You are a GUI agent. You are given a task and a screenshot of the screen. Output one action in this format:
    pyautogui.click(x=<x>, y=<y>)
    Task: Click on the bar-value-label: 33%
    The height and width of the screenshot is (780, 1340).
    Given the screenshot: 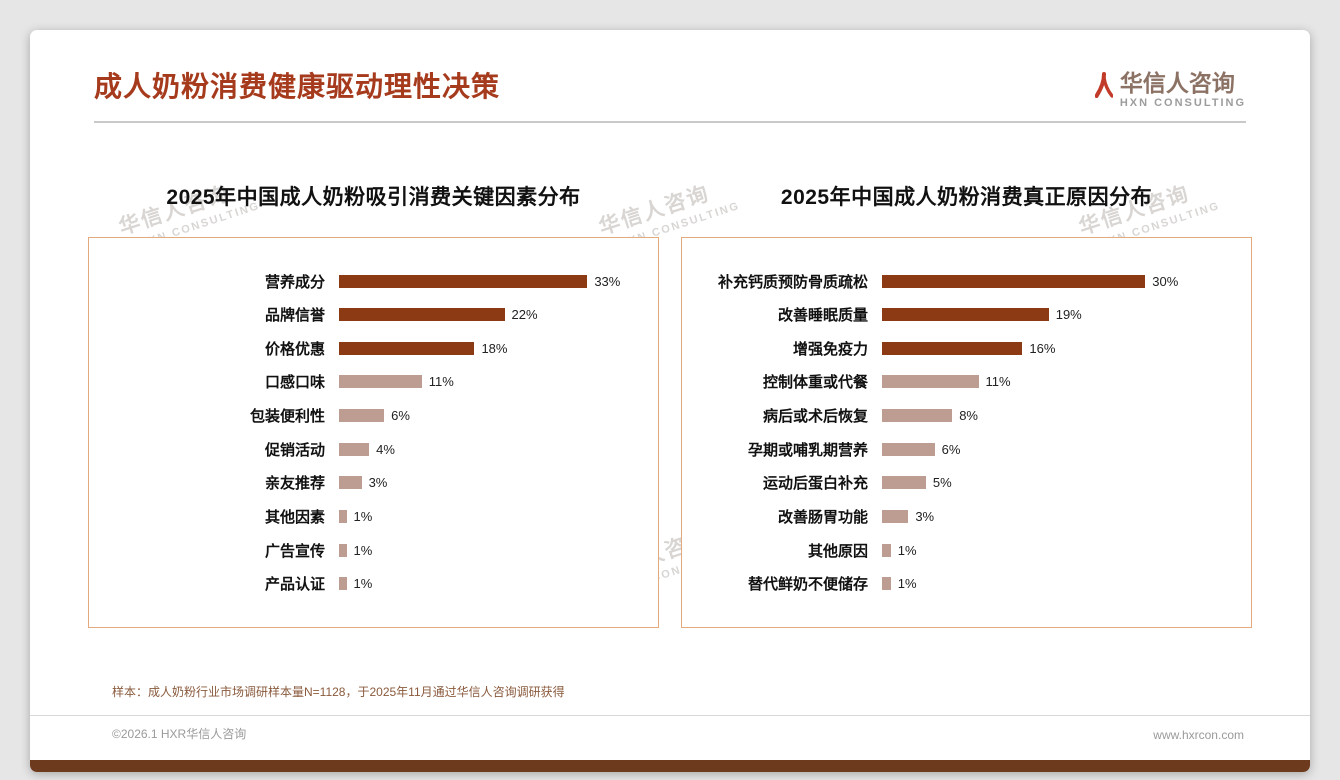 What is the action you would take?
    pyautogui.click(x=607, y=281)
    